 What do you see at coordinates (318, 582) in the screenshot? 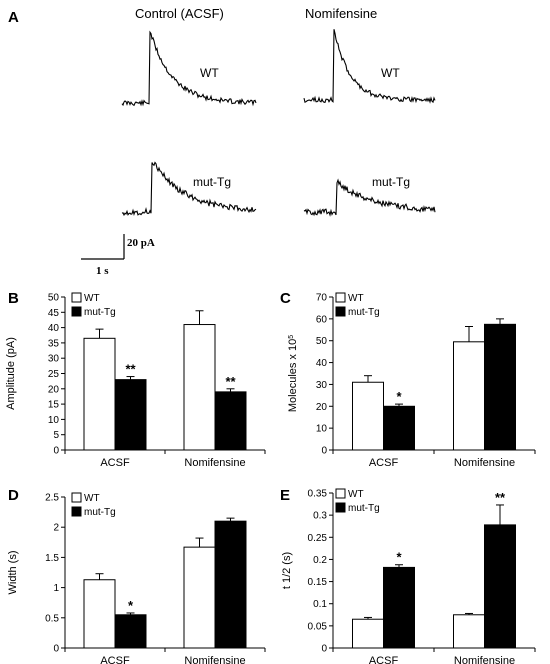
I see `y-tick-label: 0.15` at bounding box center [318, 582].